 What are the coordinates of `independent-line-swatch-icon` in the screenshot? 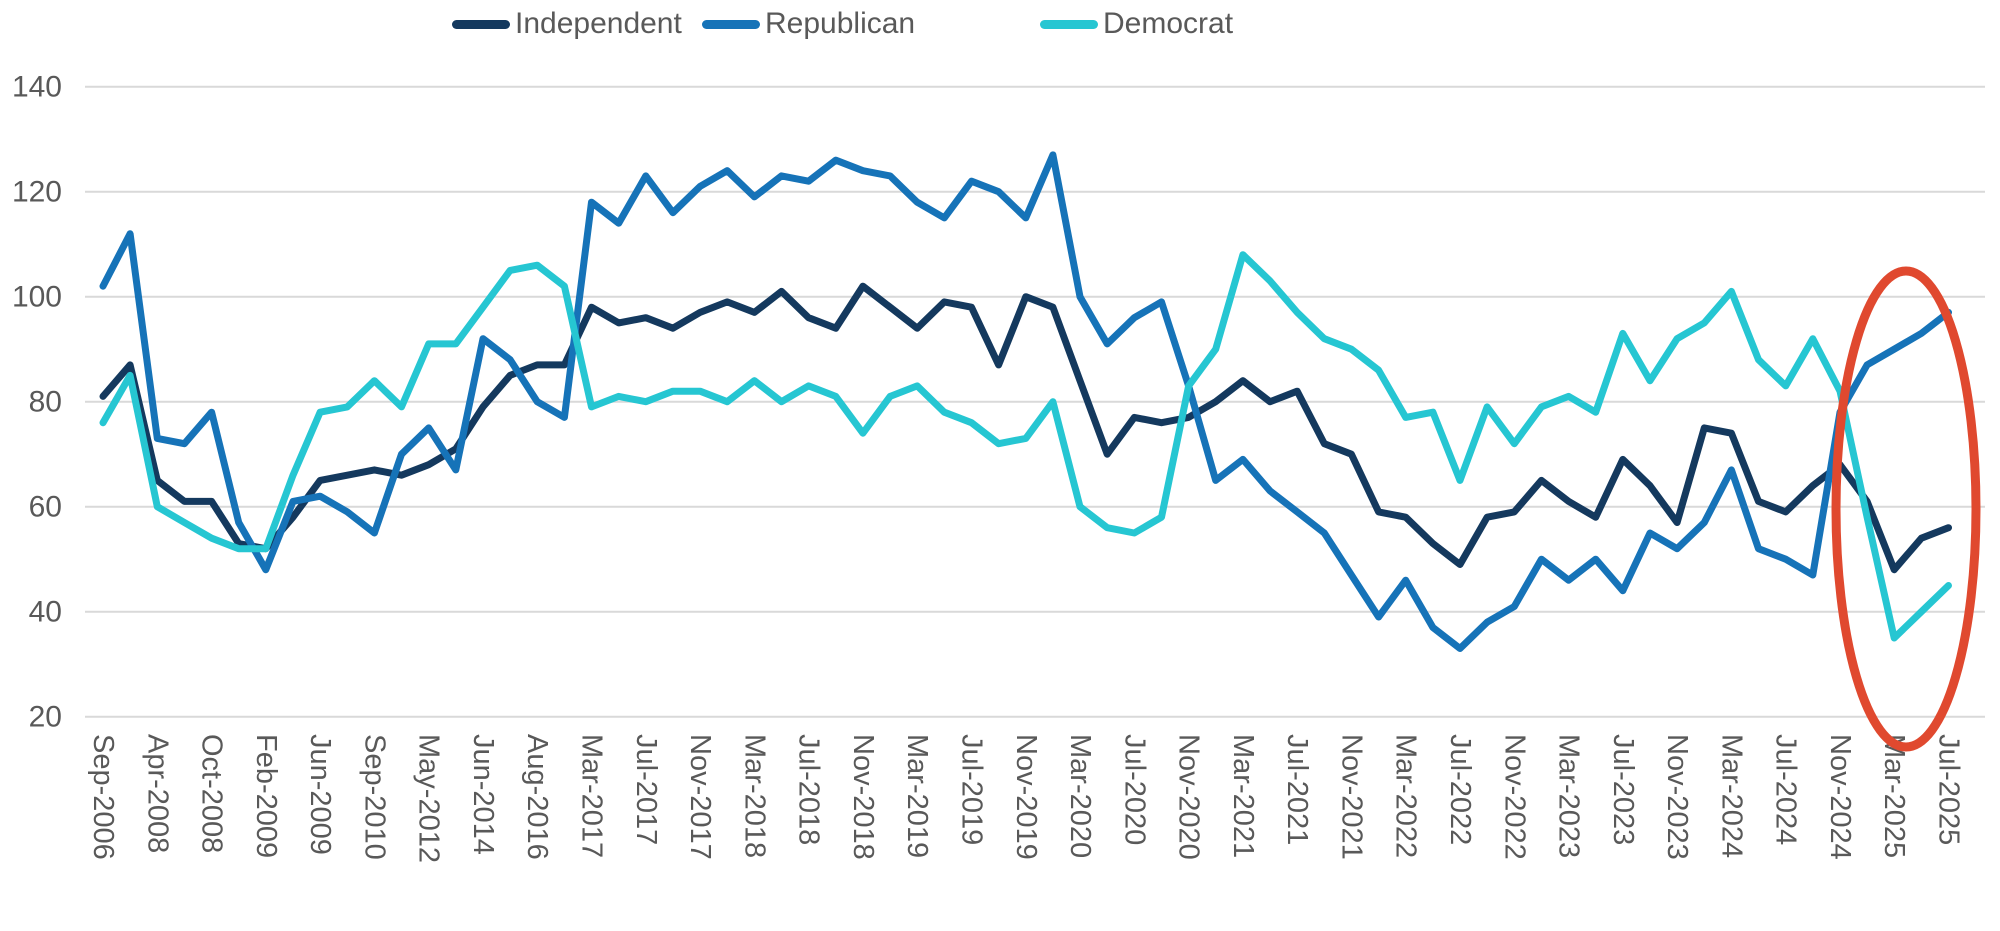 It's located at (481, 24).